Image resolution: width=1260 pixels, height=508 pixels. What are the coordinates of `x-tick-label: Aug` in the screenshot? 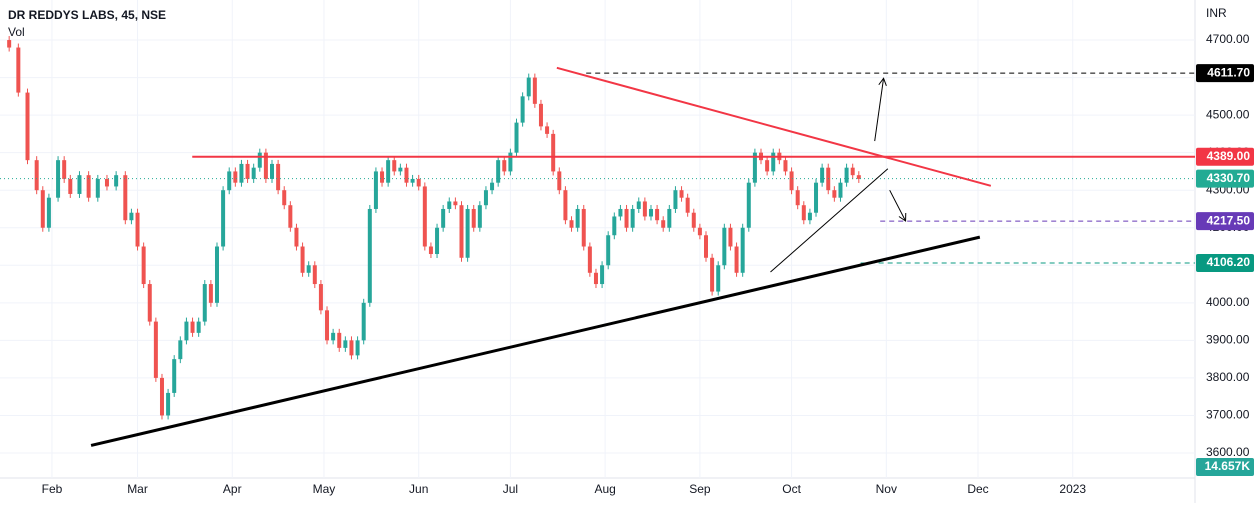 It's located at (604, 489).